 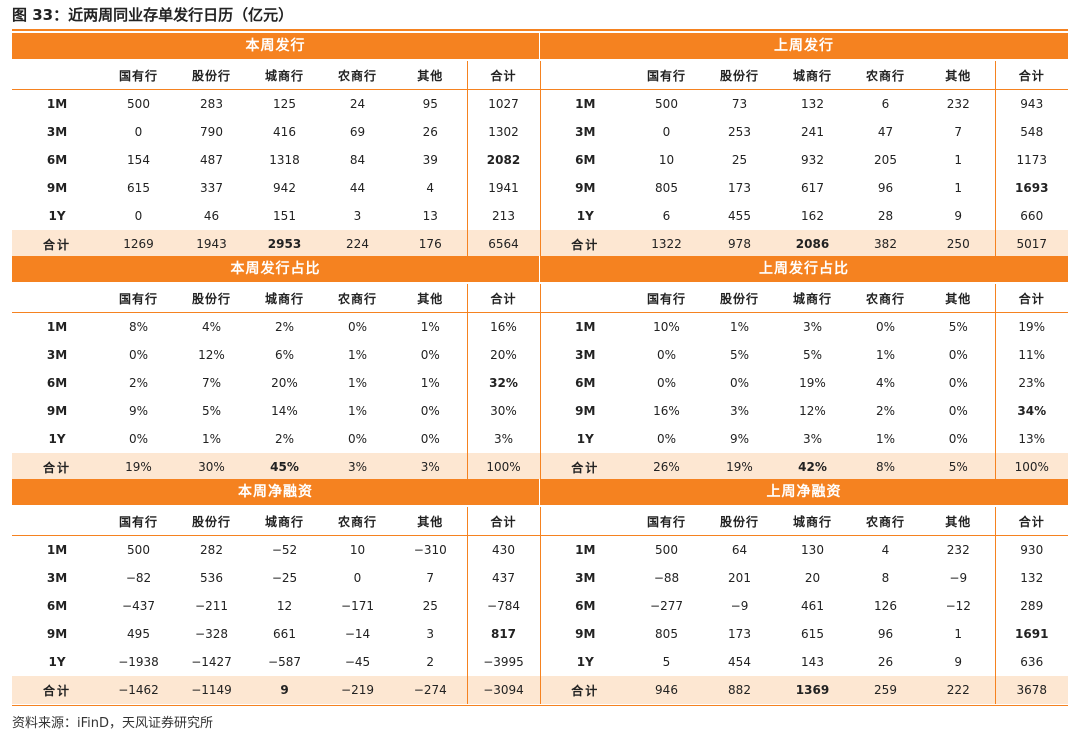 I want to click on table-cell: 232, so click(x=959, y=549).